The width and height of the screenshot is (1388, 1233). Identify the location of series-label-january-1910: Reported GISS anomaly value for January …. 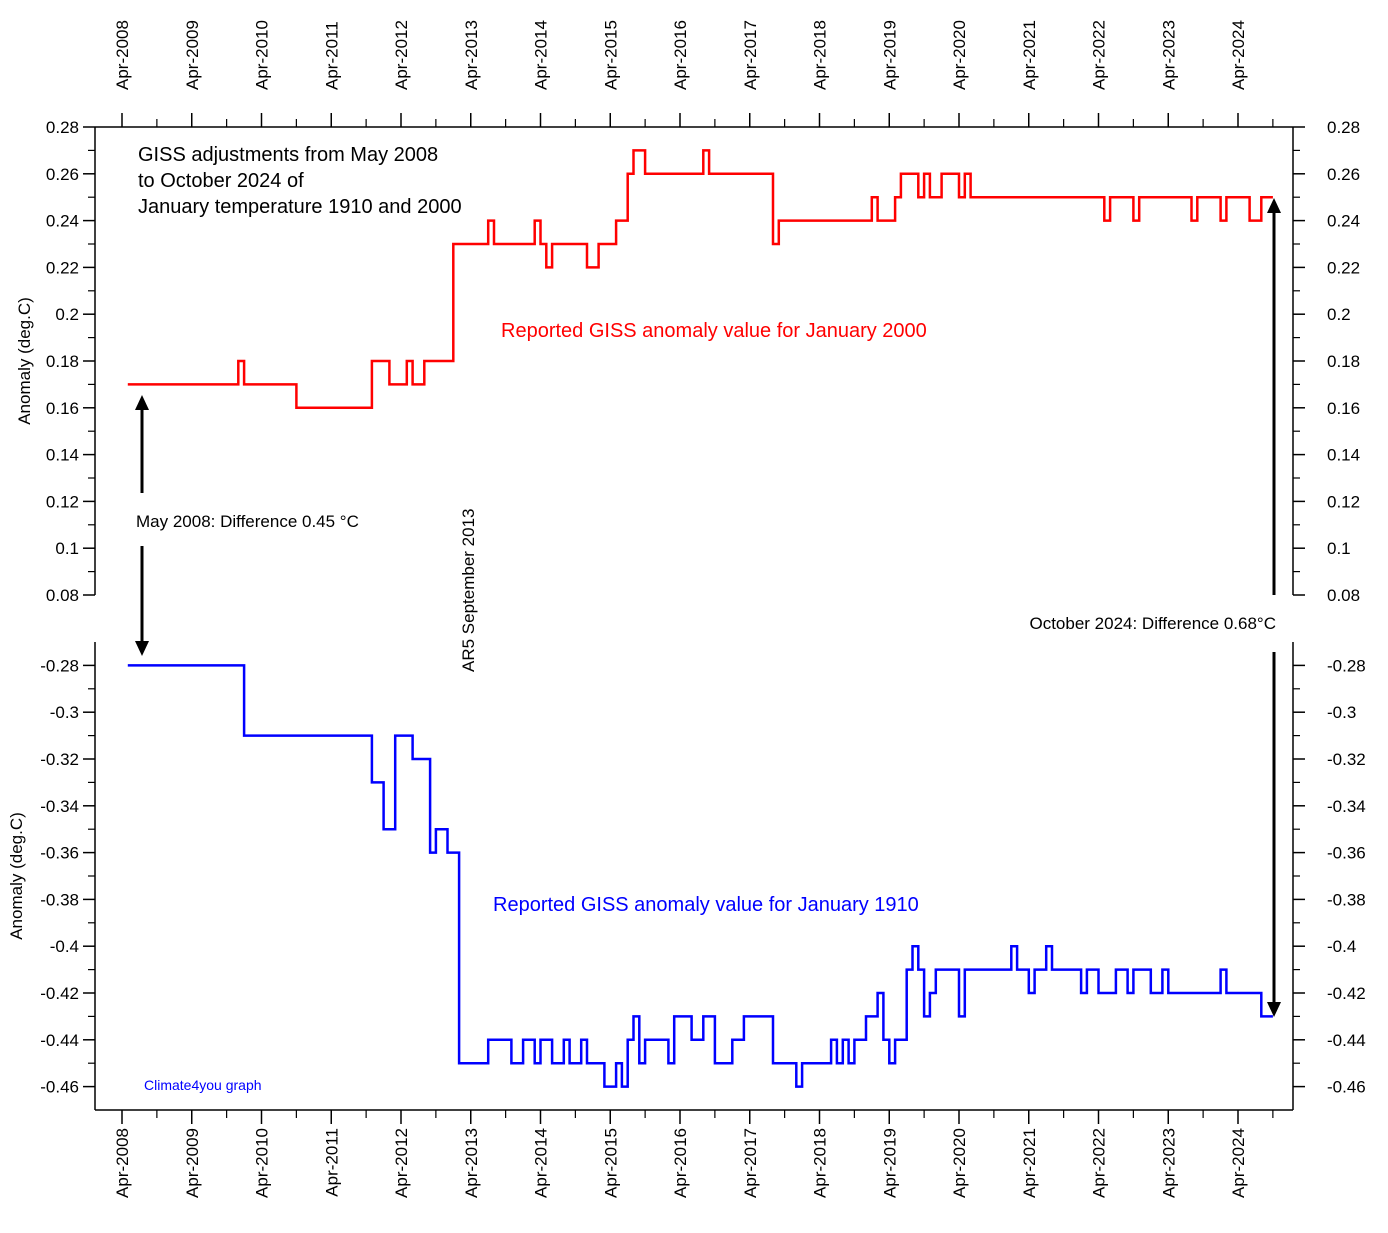
(706, 905).